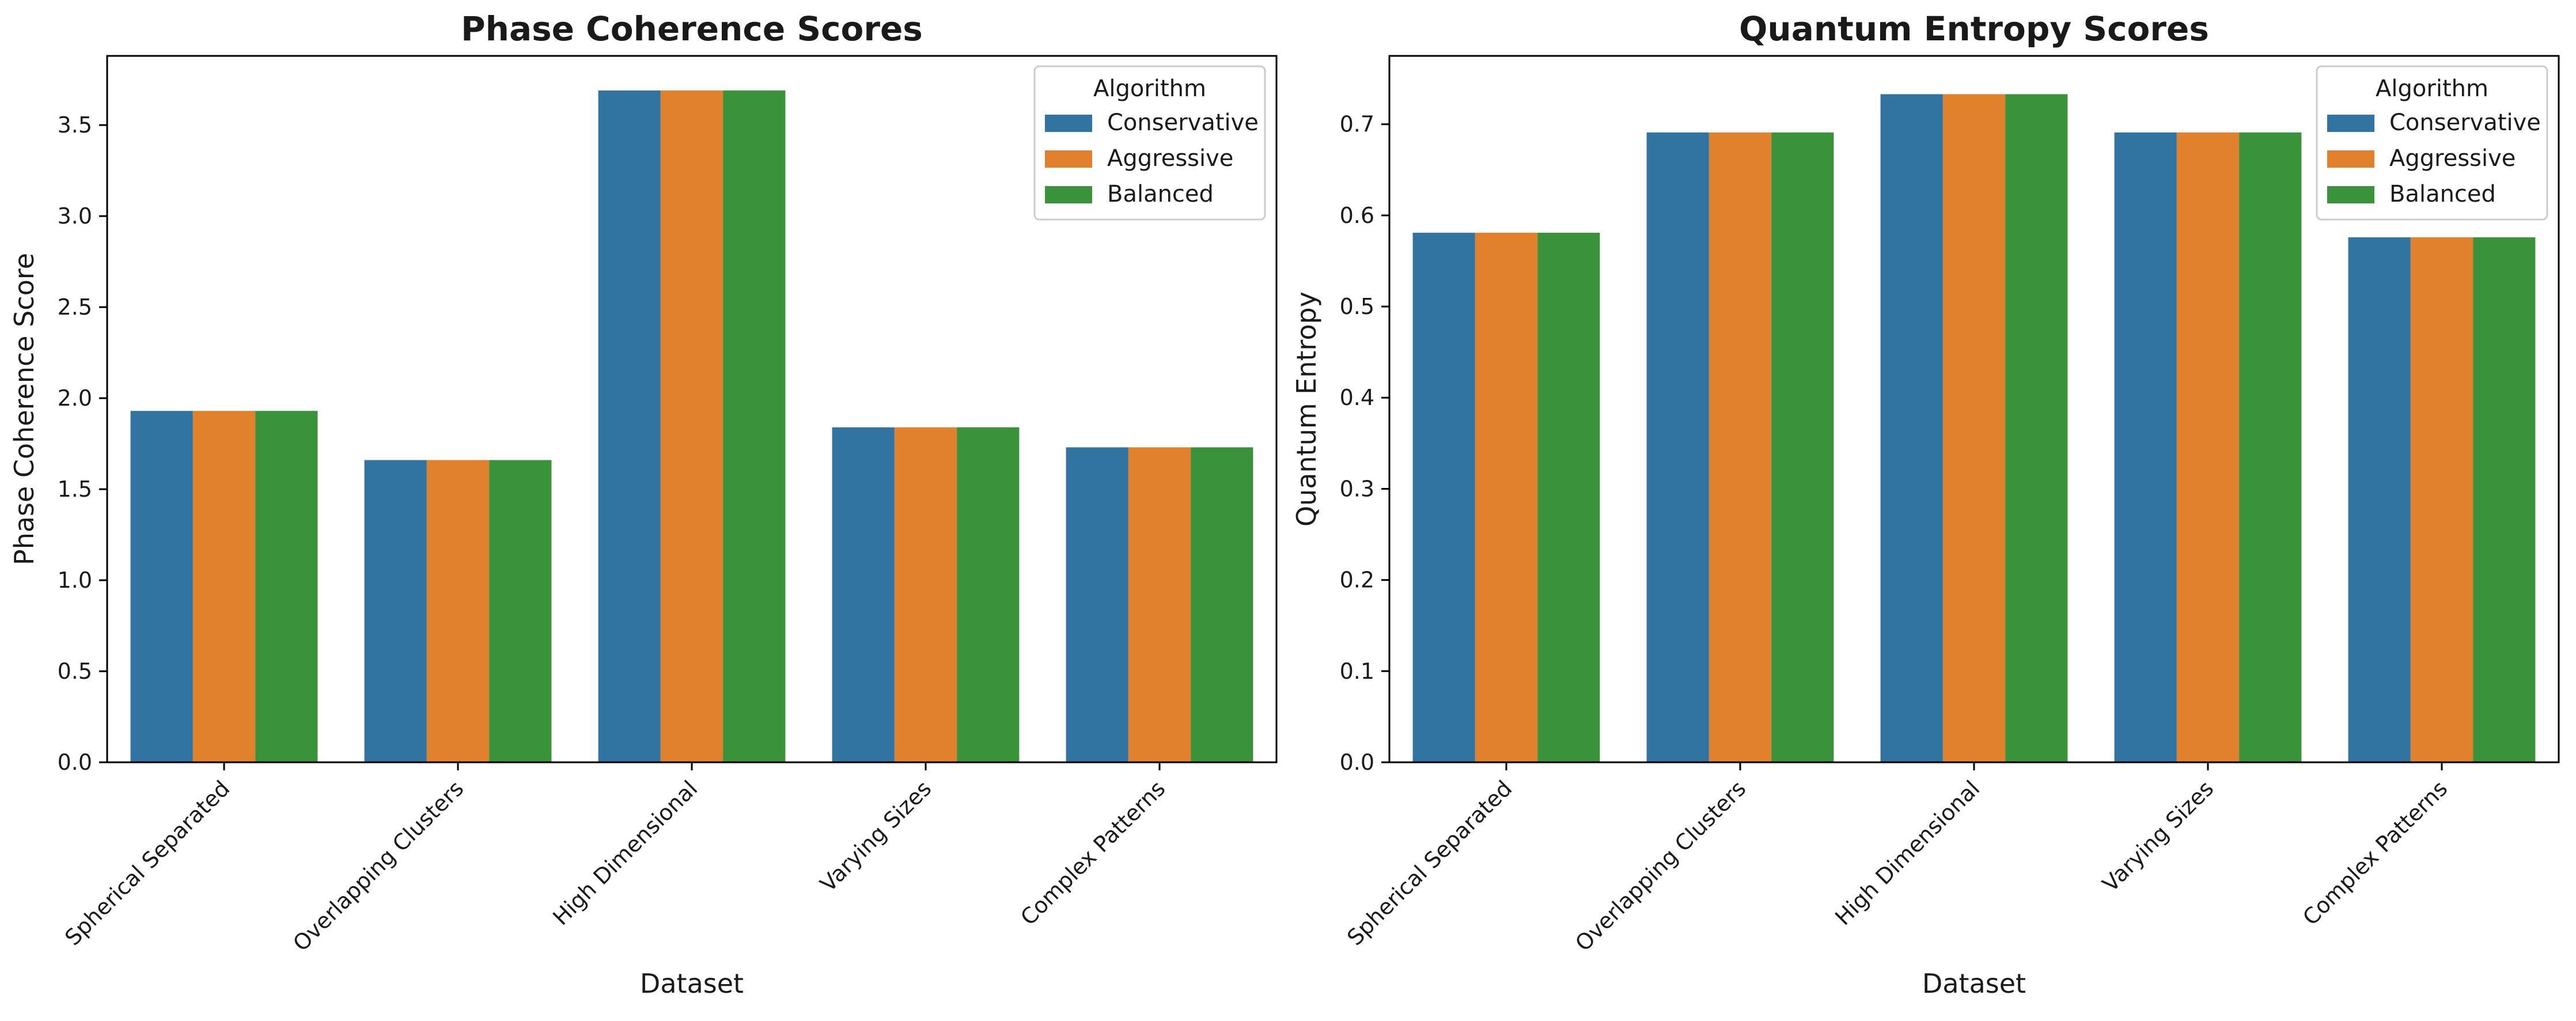 The image size is (2576, 1021). Describe the element at coordinates (75, 398) in the screenshot. I see `y-tick-label: 2.0` at that location.